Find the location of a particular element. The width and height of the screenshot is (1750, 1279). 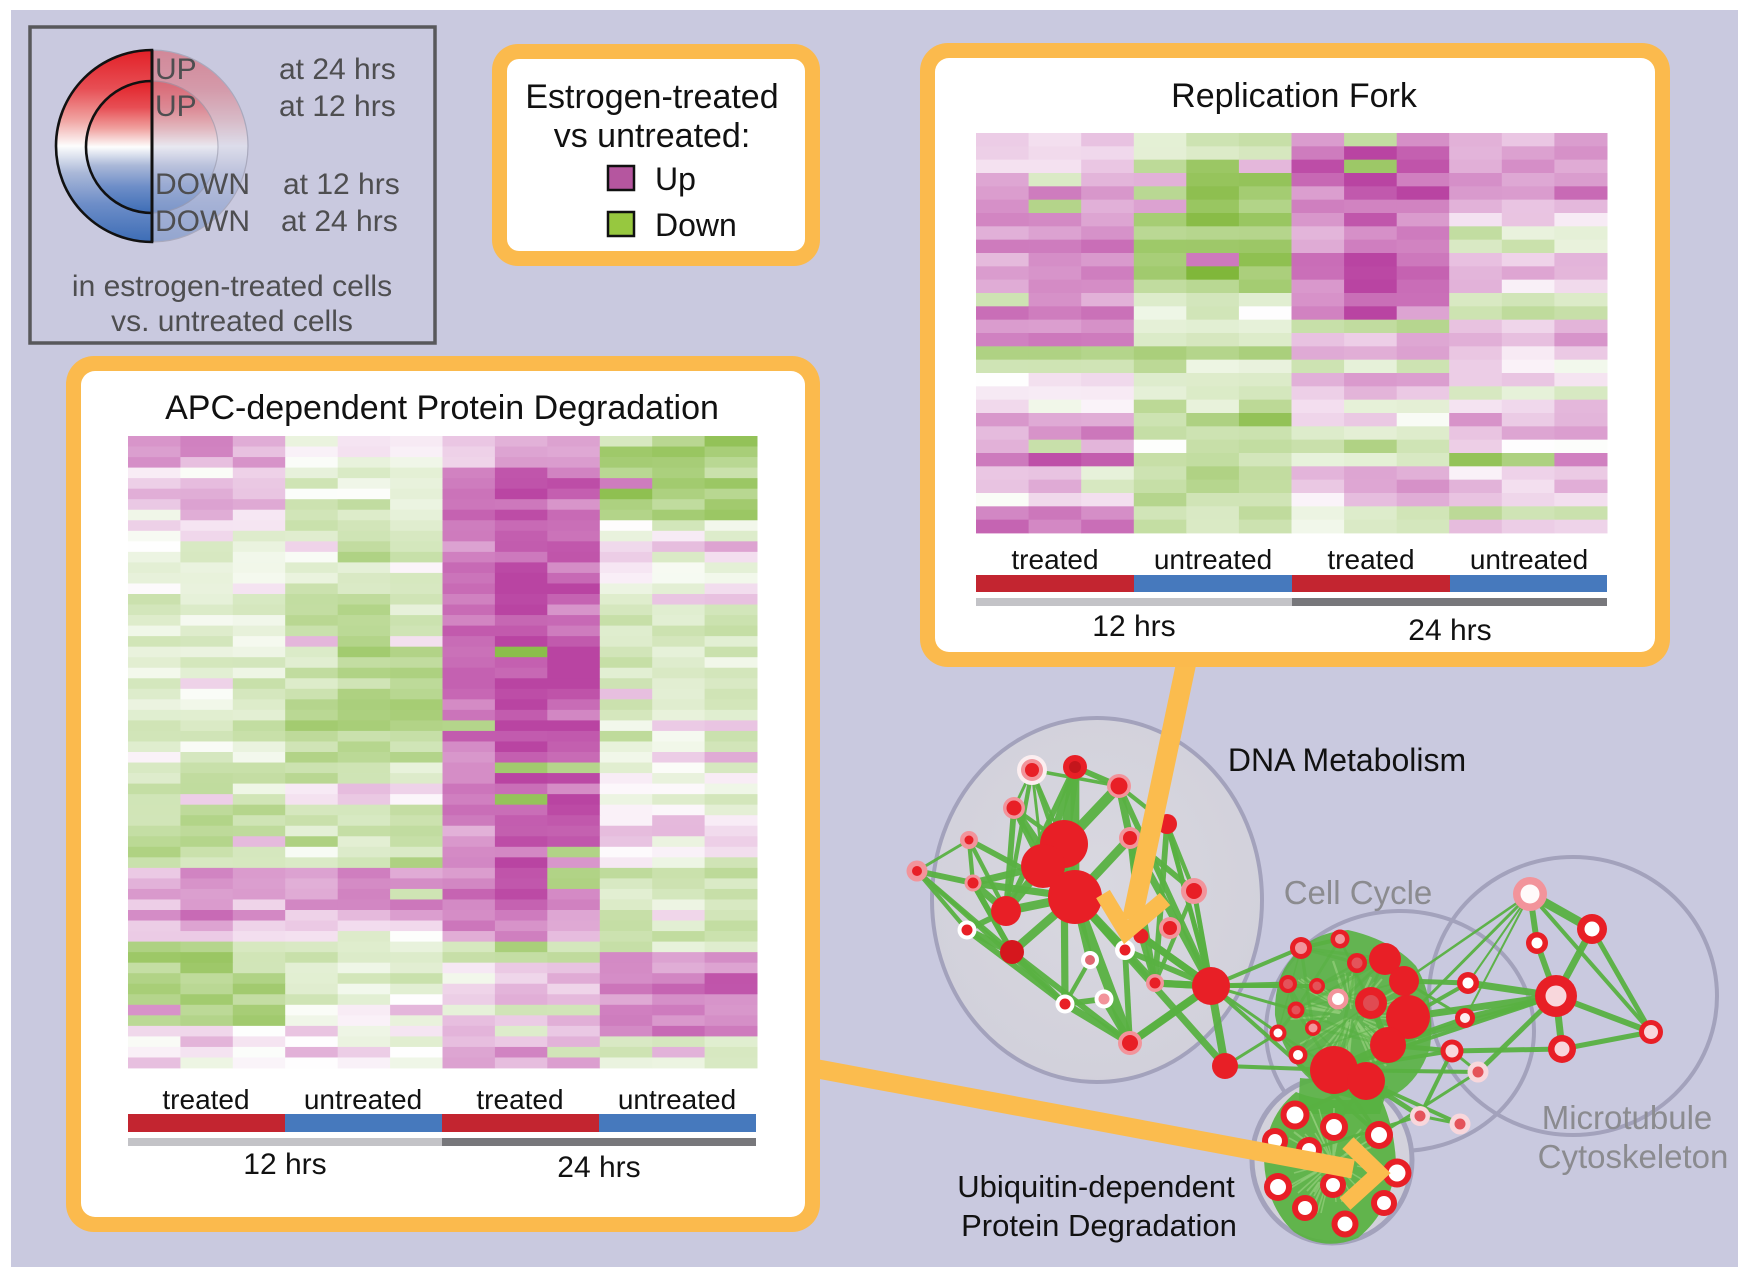

svg-text: vs untreated: is located at coordinates (652, 136).